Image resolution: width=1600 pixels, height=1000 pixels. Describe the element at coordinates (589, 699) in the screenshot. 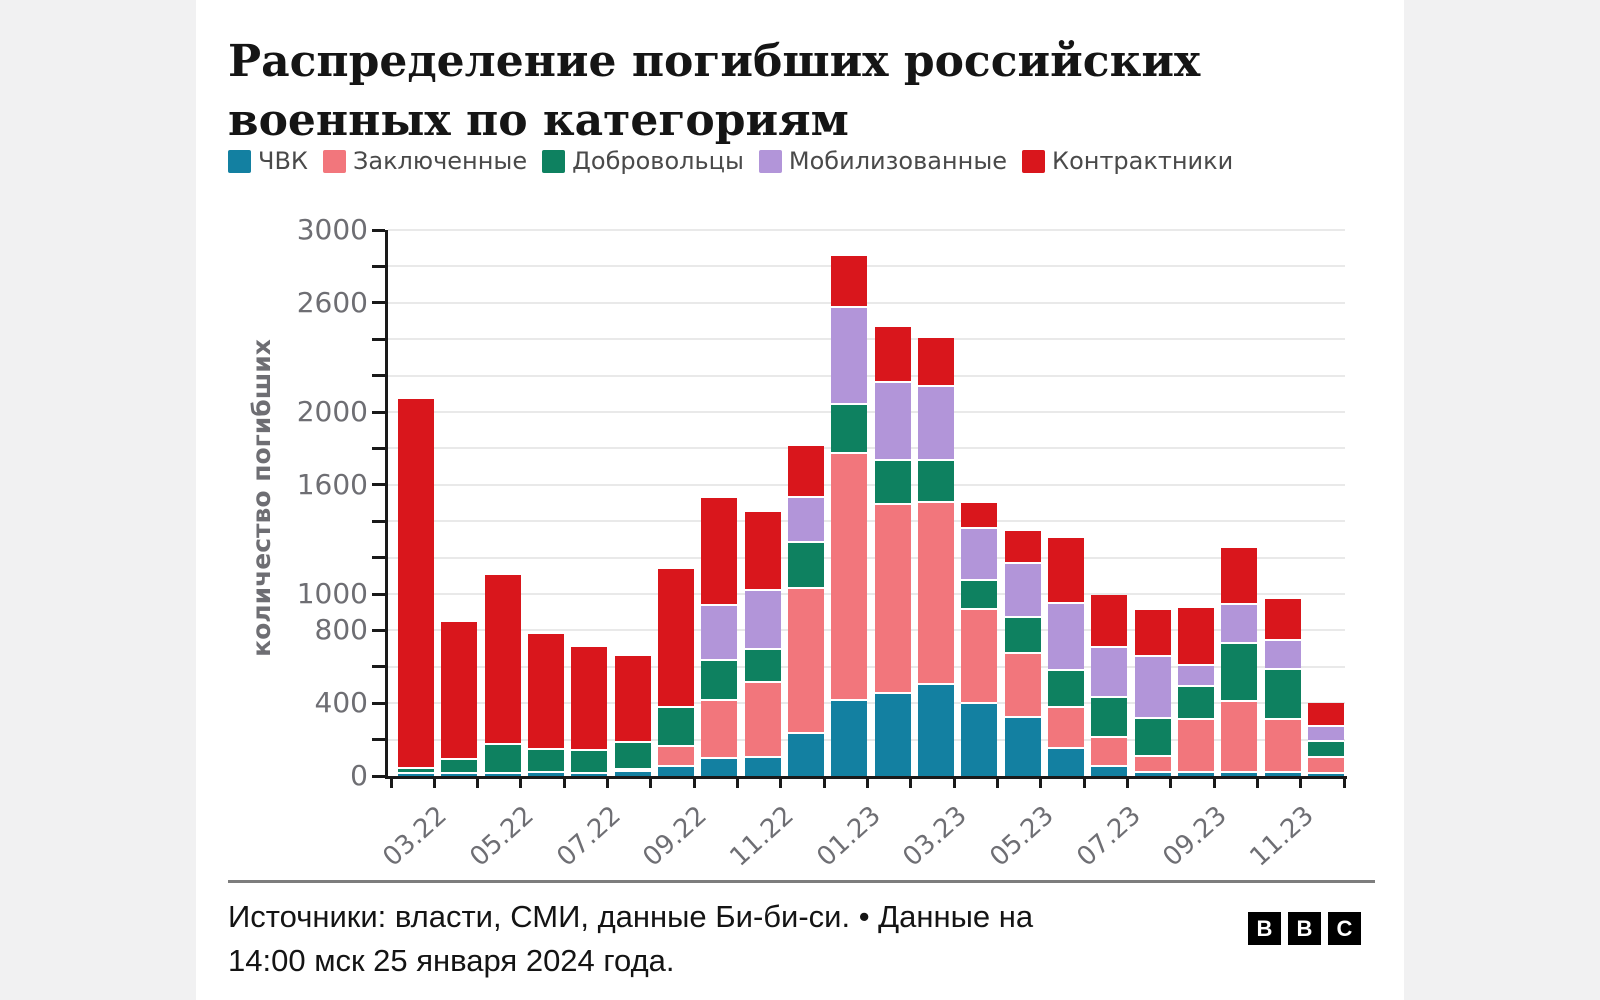

I see `bar-segment-07.22-Контрактники` at that location.